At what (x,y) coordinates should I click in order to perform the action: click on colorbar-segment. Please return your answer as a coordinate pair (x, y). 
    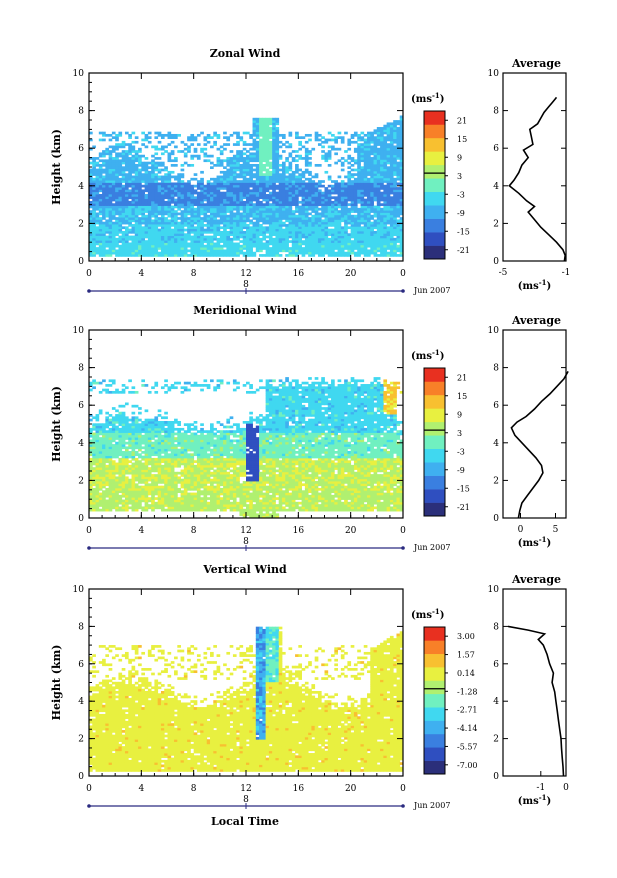
    Looking at the image, I should click on (434, 185).